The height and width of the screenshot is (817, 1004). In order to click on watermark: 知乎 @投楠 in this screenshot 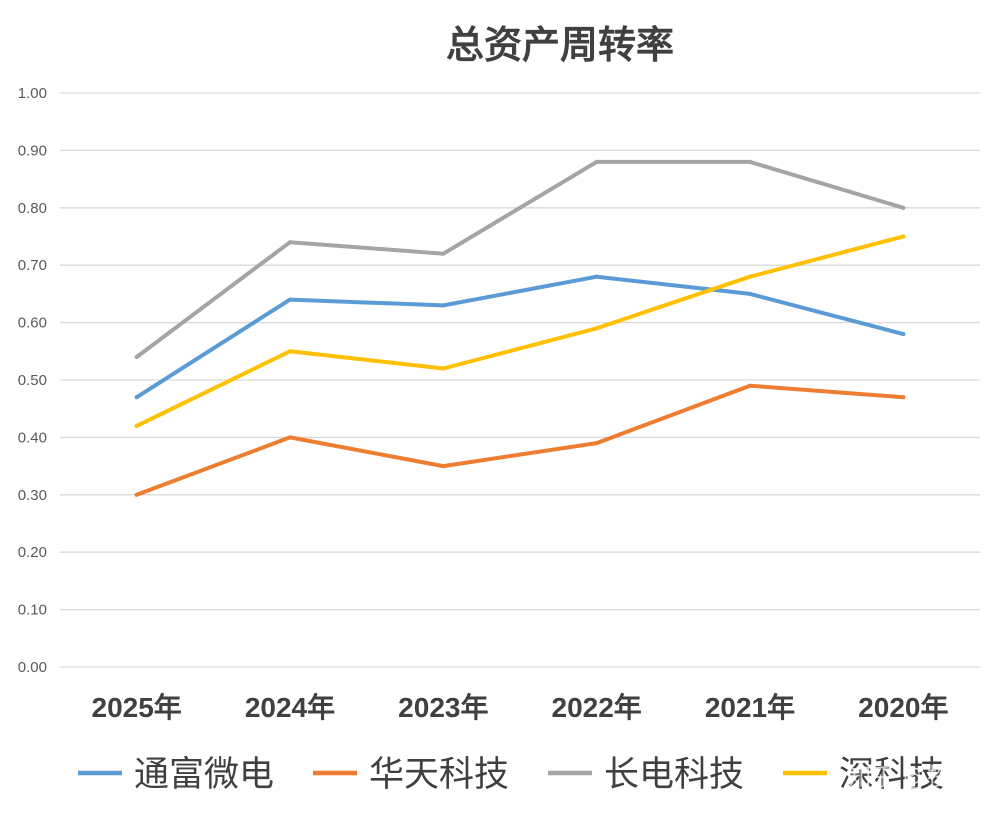, I will do `click(911, 777)`.